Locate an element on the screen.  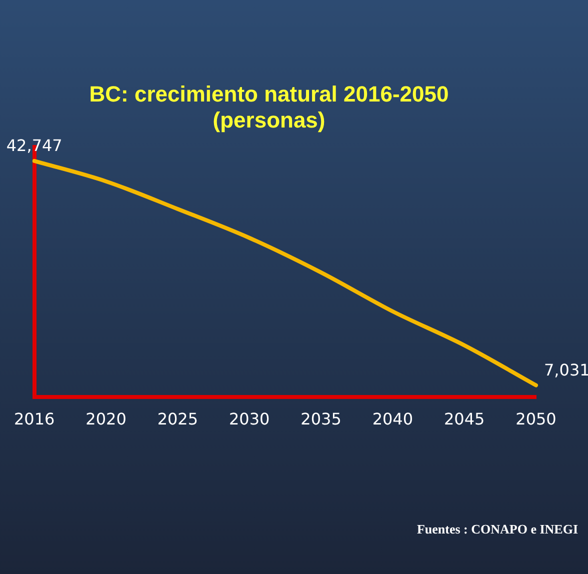
chart-subtitle: (personas) is located at coordinates (269, 120).